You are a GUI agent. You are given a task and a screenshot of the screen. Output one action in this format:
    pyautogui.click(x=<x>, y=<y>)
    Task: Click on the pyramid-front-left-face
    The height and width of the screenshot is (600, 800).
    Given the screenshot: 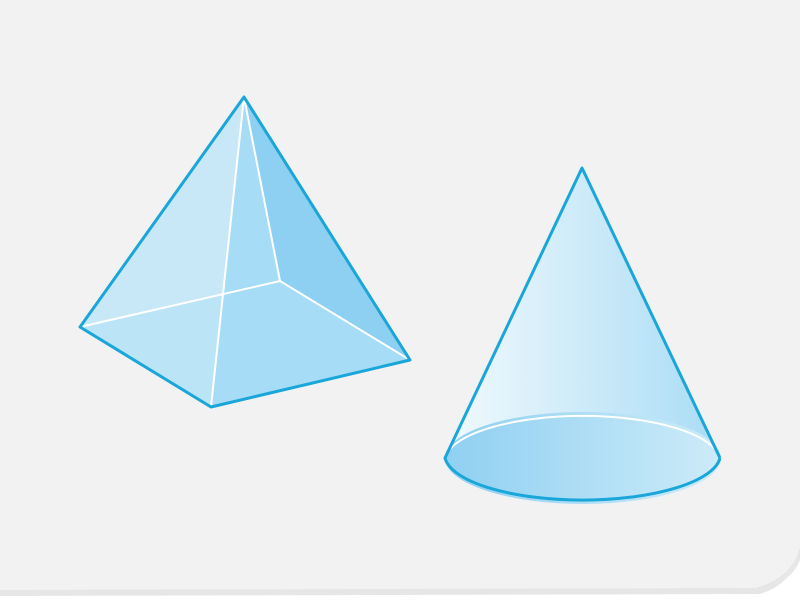 What is the action you would take?
    pyautogui.click(x=162, y=252)
    